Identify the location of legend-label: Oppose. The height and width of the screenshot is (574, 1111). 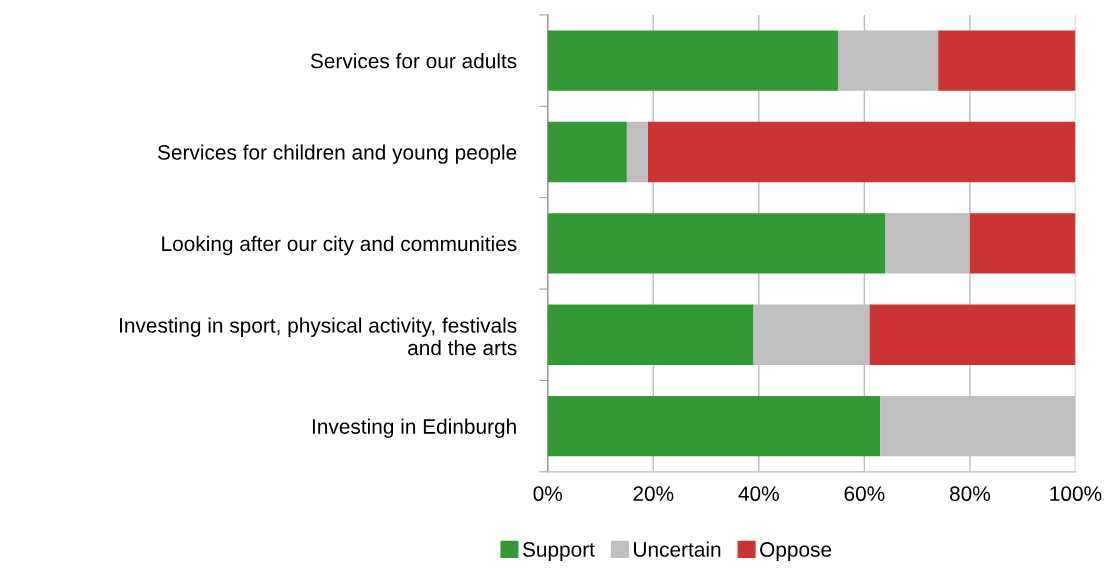
(796, 551).